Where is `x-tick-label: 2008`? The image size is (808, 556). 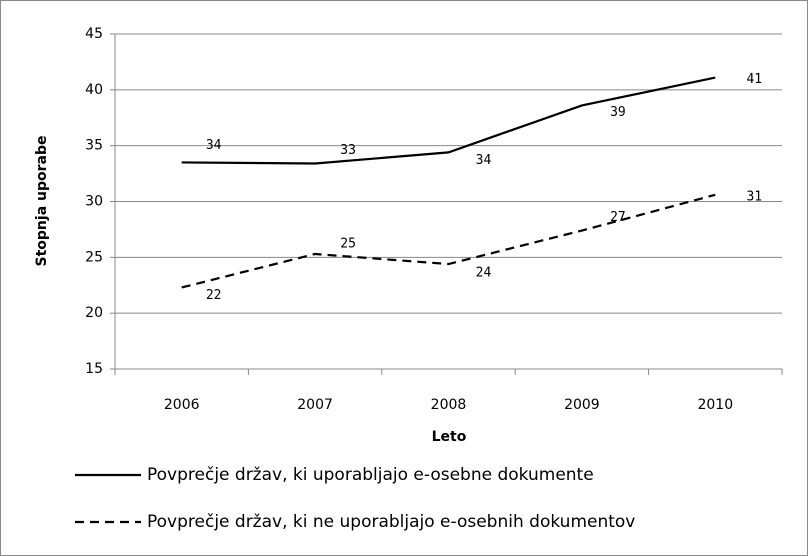
x-tick-label: 2008 is located at coordinates (449, 405).